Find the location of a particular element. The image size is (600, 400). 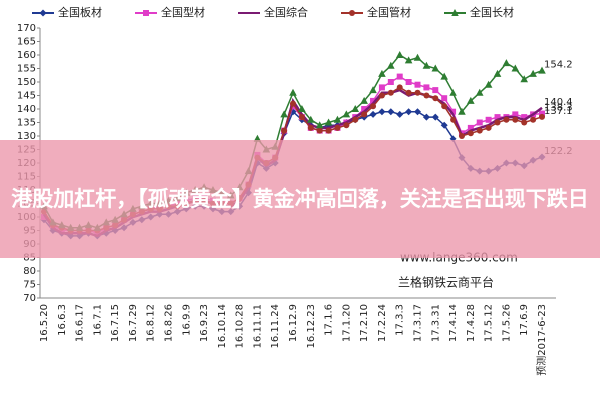

y-tick-label: 80 is located at coordinates (29, 271).